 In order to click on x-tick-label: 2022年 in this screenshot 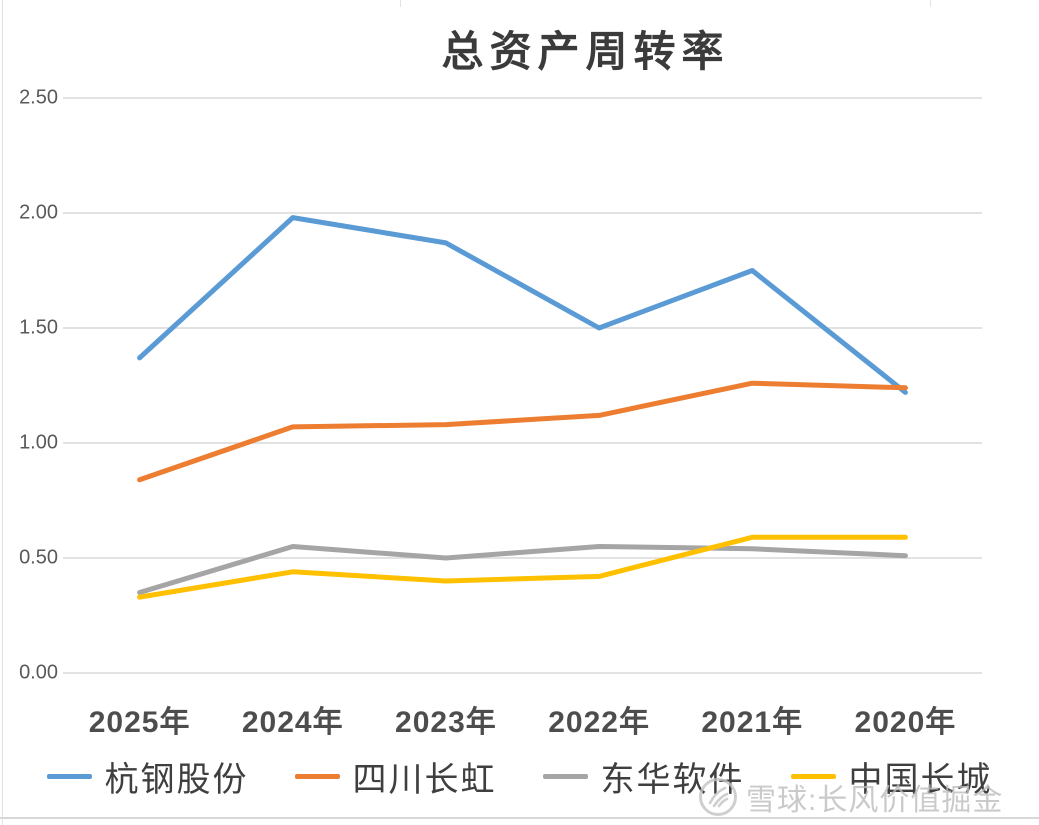, I will do `click(599, 722)`.